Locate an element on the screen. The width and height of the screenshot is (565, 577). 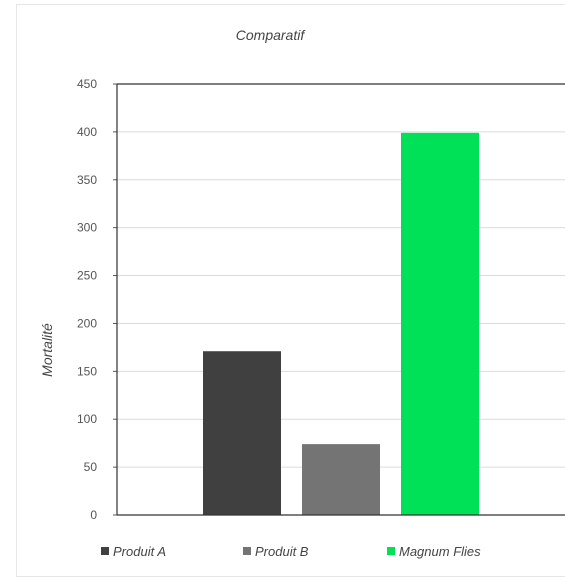
y-tick-label: 200 is located at coordinates (87, 323).